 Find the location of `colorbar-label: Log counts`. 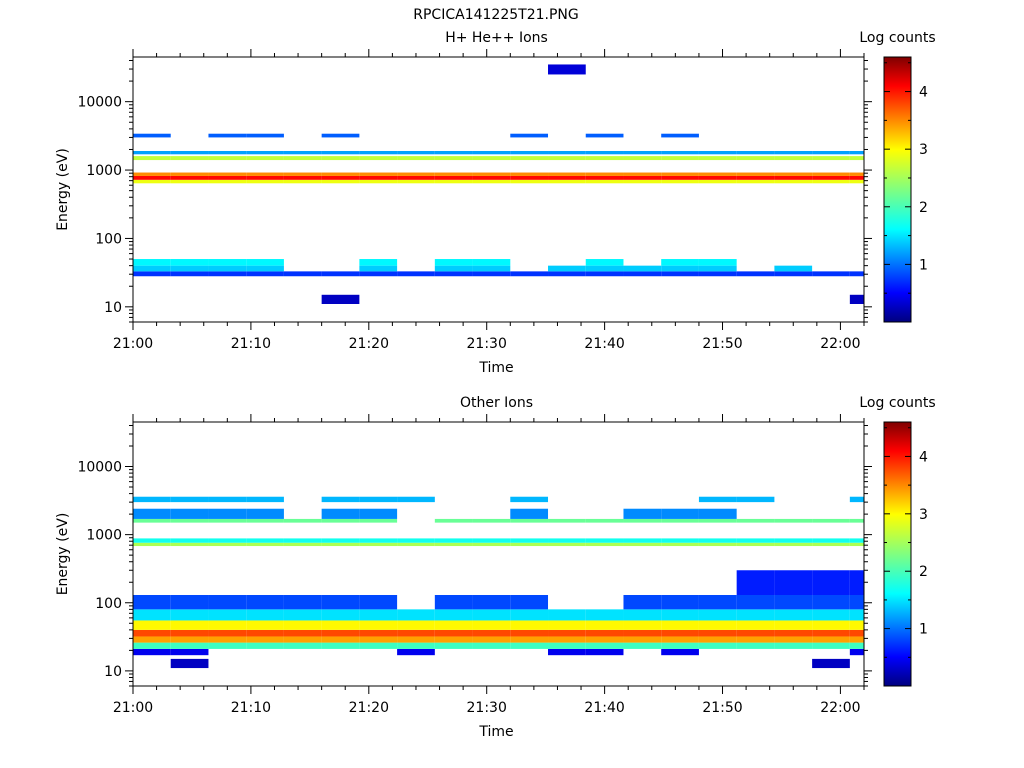

colorbar-label: Log counts is located at coordinates (897, 403).